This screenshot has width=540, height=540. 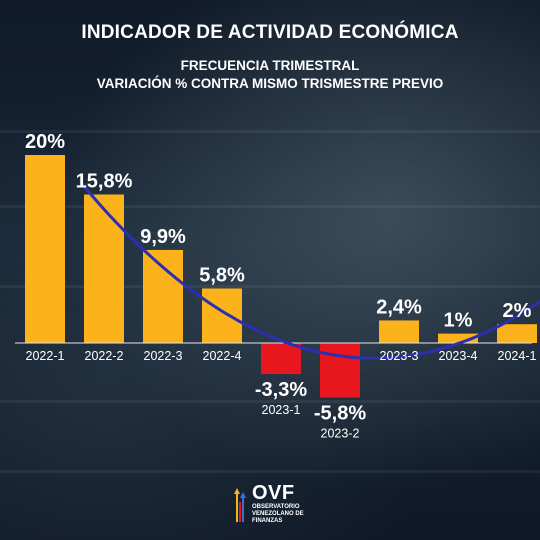 I want to click on category-label: 2023-4, so click(x=458, y=356).